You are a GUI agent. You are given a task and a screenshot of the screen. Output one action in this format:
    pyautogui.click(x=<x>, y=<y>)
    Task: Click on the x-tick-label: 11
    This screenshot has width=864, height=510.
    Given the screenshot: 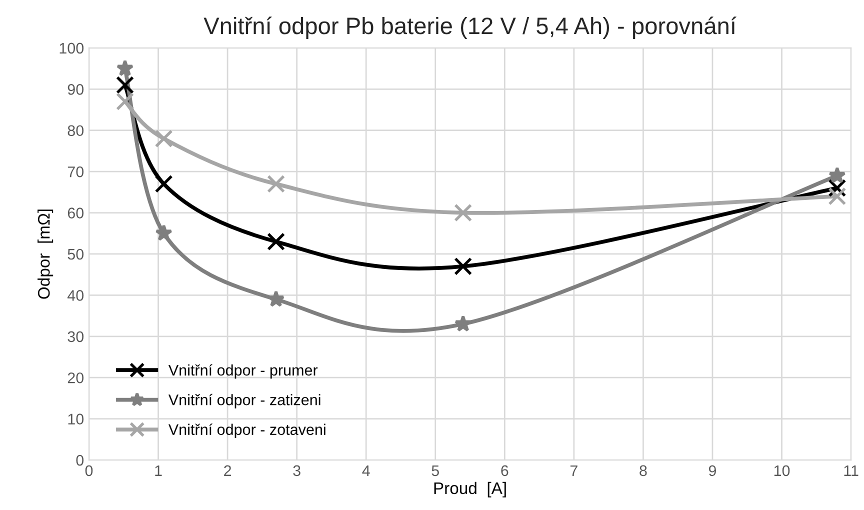 What is the action you would take?
    pyautogui.click(x=851, y=470)
    